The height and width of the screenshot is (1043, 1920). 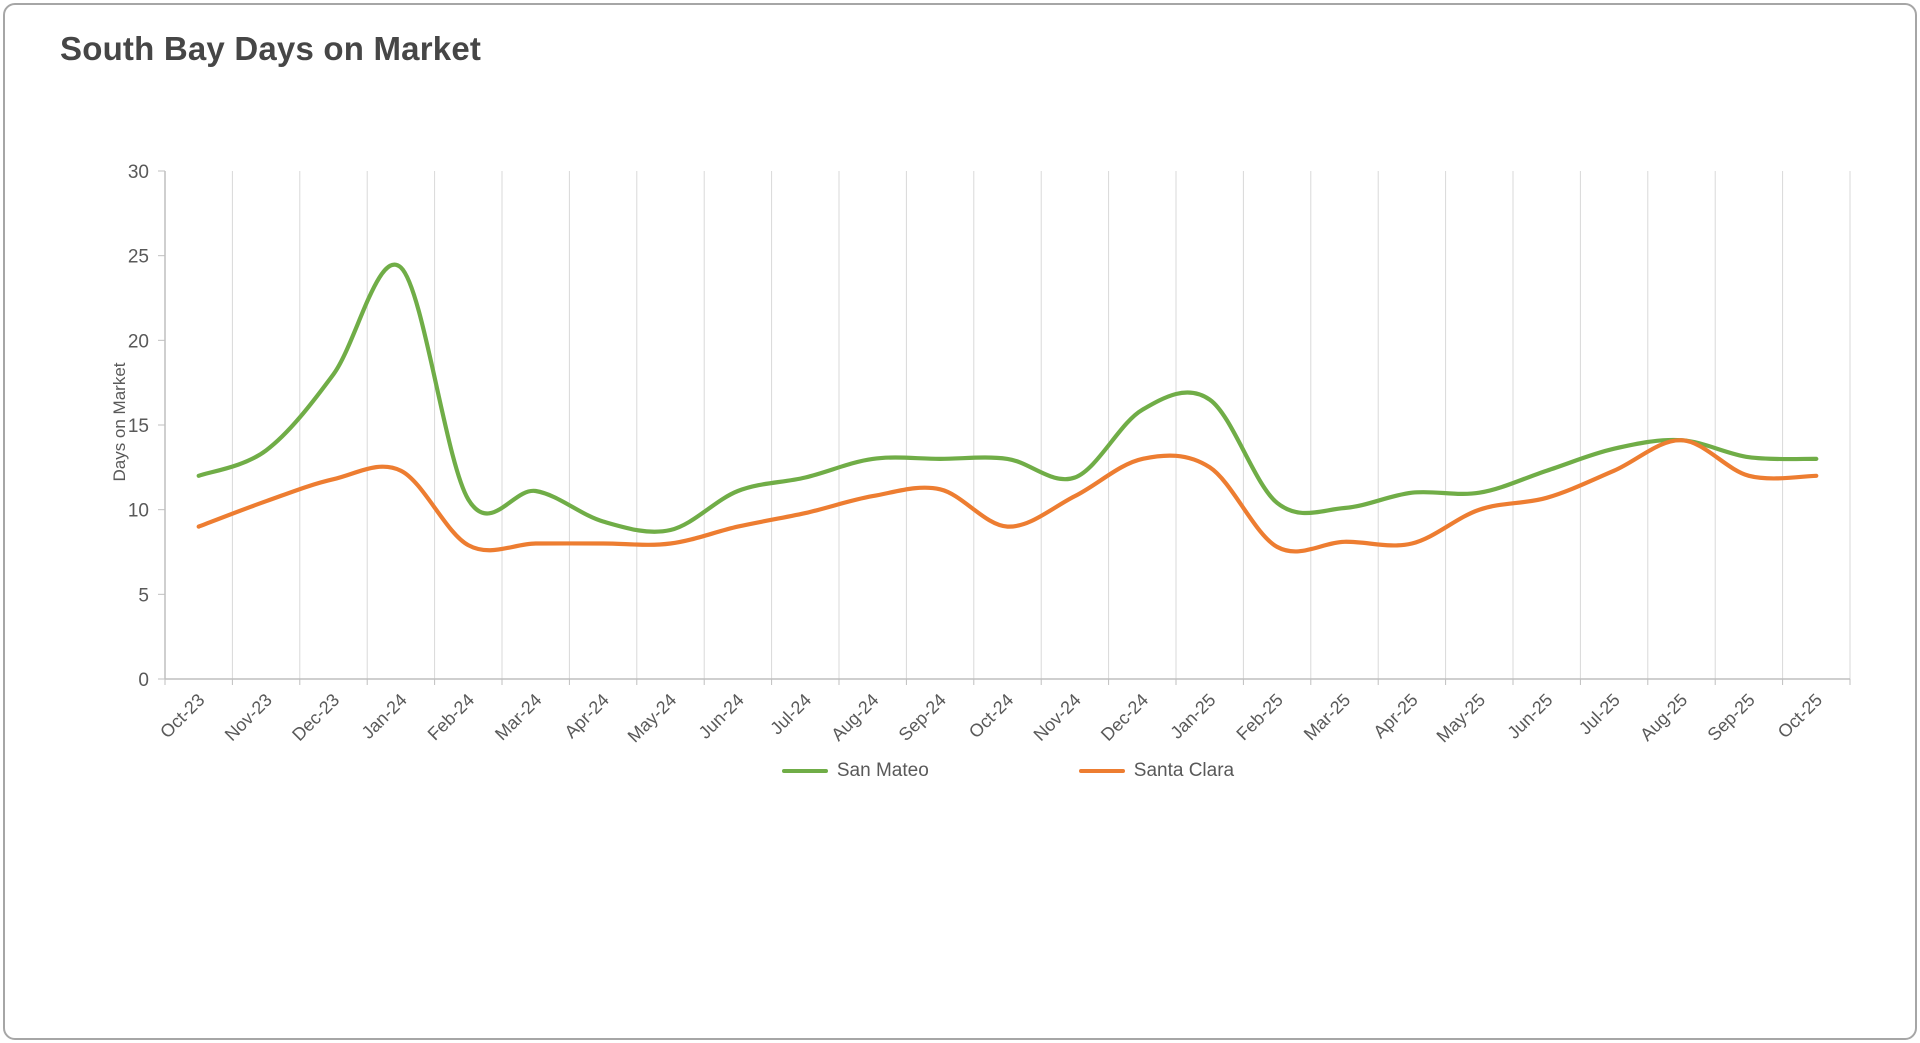 I want to click on chart-title: South Bay Days on Market, so click(x=271, y=48).